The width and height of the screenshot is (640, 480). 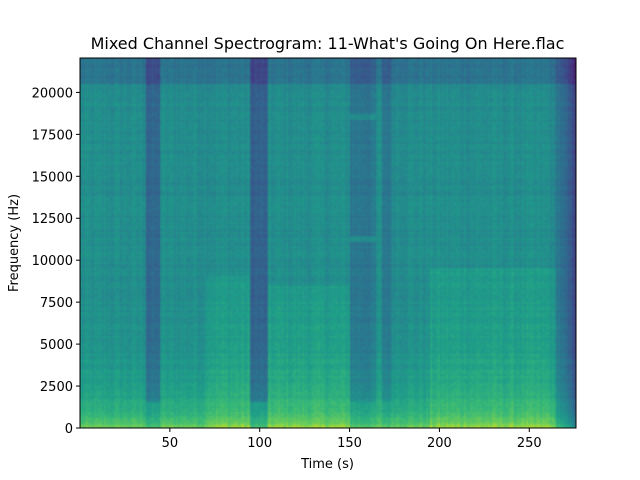 I want to click on x-tick-label: 50, so click(x=170, y=443).